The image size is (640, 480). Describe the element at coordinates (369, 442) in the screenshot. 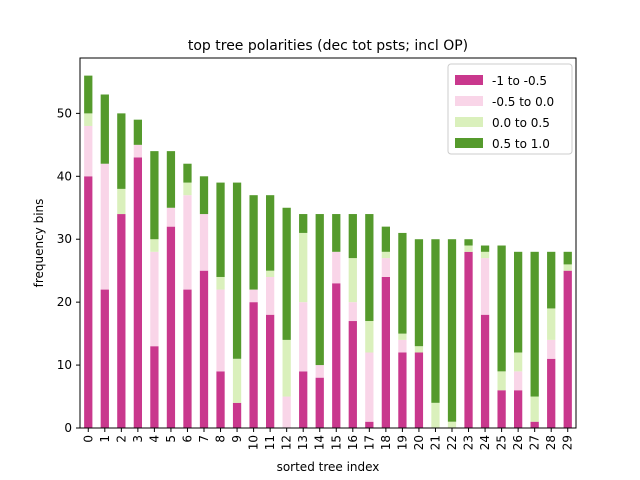

I see `x-tick-label: 17` at that location.